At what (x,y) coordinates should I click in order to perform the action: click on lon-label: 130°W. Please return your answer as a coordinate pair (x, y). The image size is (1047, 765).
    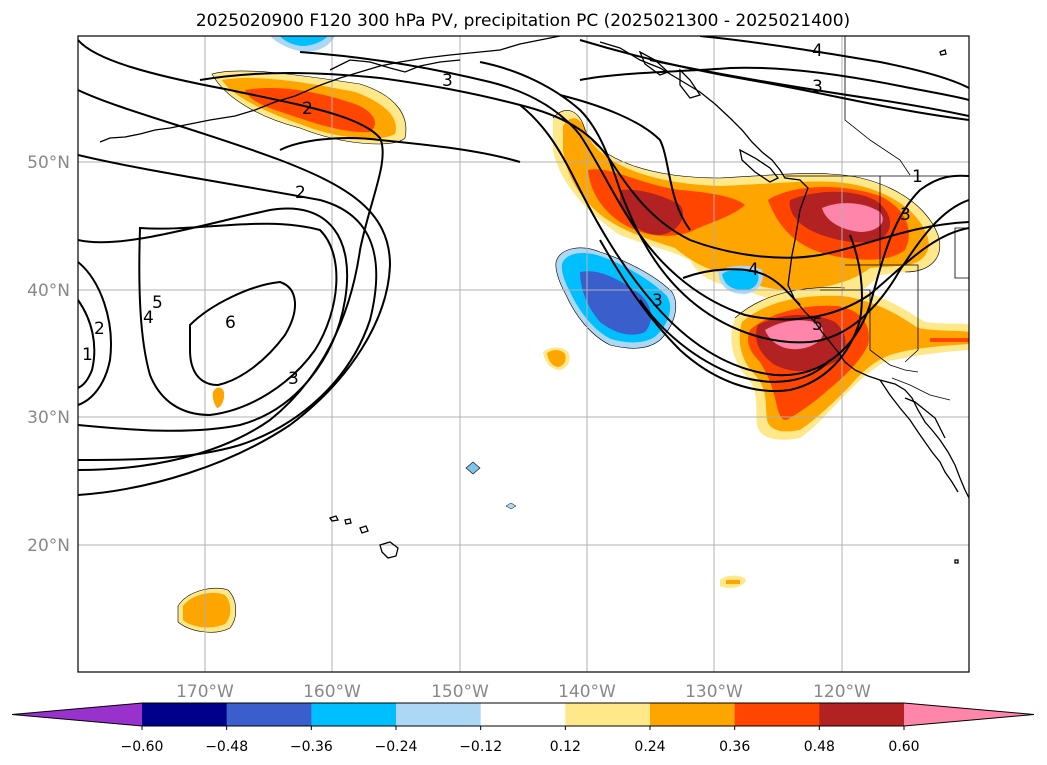
    Looking at the image, I should click on (714, 692).